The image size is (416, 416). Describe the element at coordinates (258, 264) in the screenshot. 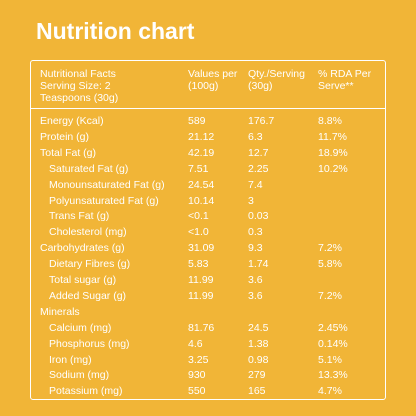

I see `row-value: 1.74` at that location.